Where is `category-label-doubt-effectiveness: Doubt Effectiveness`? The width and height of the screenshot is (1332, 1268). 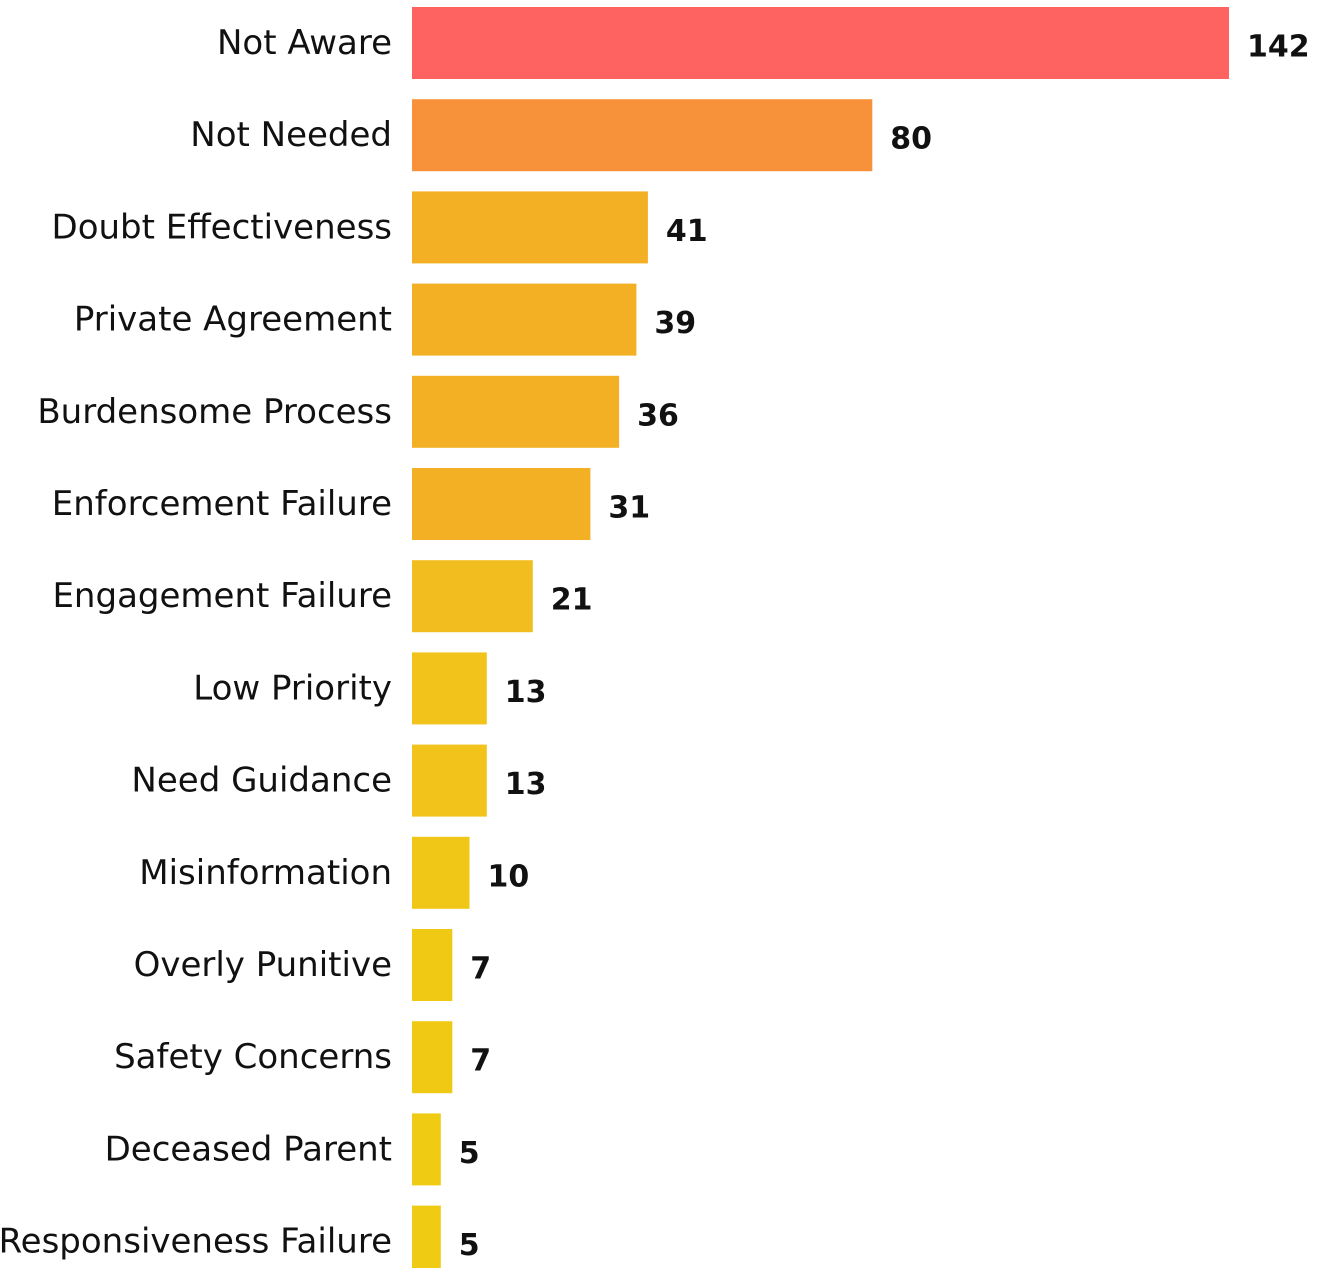 category-label-doubt-effectiveness: Doubt Effectiveness is located at coordinates (222, 227).